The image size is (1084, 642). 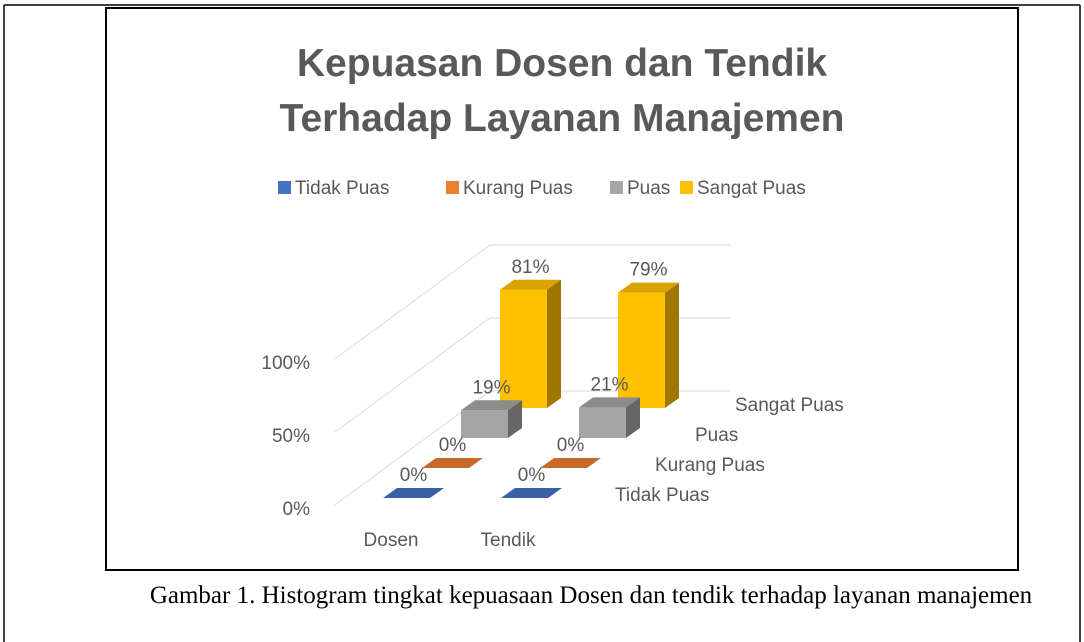 What do you see at coordinates (342, 188) in the screenshot?
I see `legend-label: Tidak Puas` at bounding box center [342, 188].